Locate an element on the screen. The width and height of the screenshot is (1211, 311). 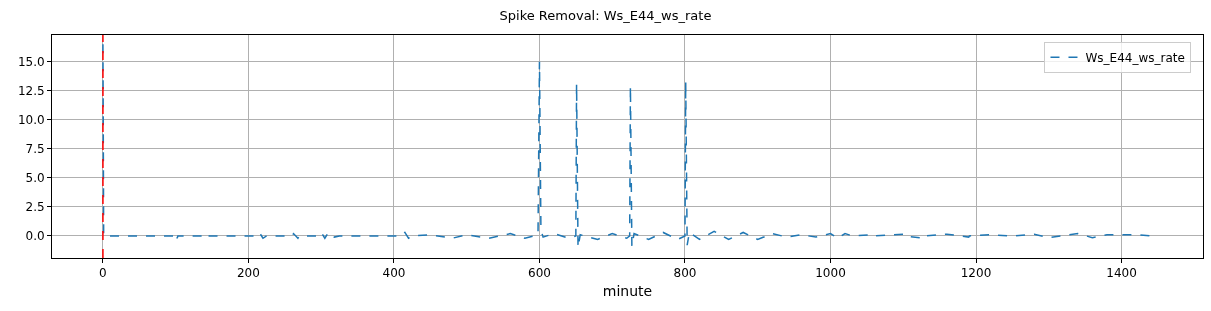
x-tick-label: 600 is located at coordinates (539, 273).